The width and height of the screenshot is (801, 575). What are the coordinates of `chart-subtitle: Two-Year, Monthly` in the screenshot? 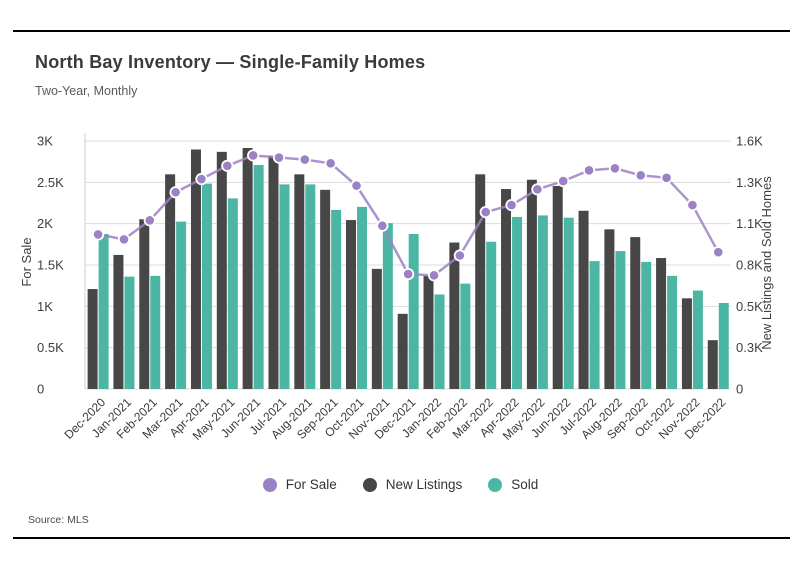 It's located at (86, 91).